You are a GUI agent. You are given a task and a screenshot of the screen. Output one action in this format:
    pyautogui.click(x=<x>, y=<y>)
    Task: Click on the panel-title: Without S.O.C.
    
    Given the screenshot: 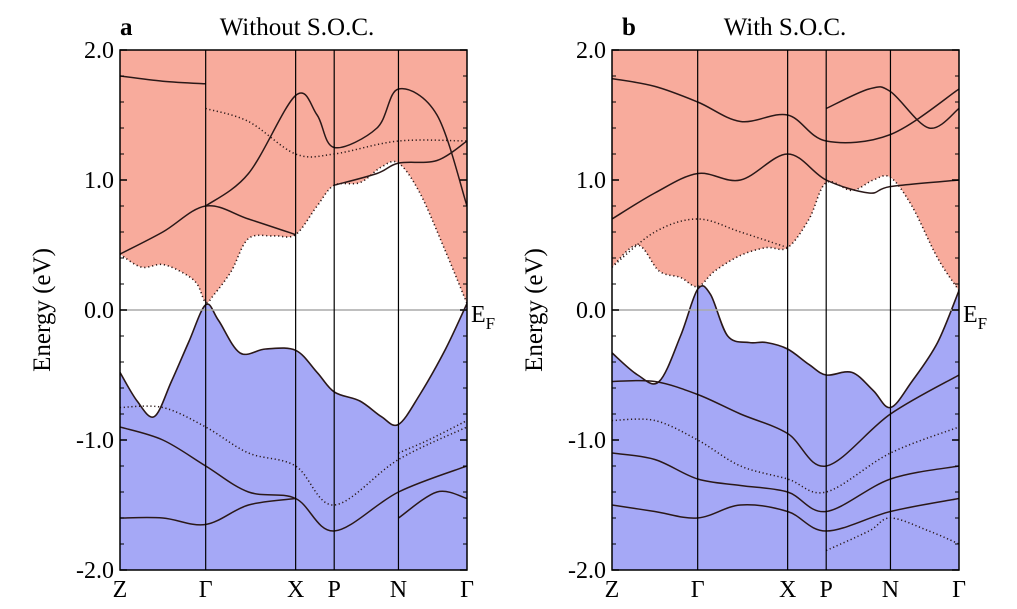 What is the action you would take?
    pyautogui.click(x=297, y=27)
    